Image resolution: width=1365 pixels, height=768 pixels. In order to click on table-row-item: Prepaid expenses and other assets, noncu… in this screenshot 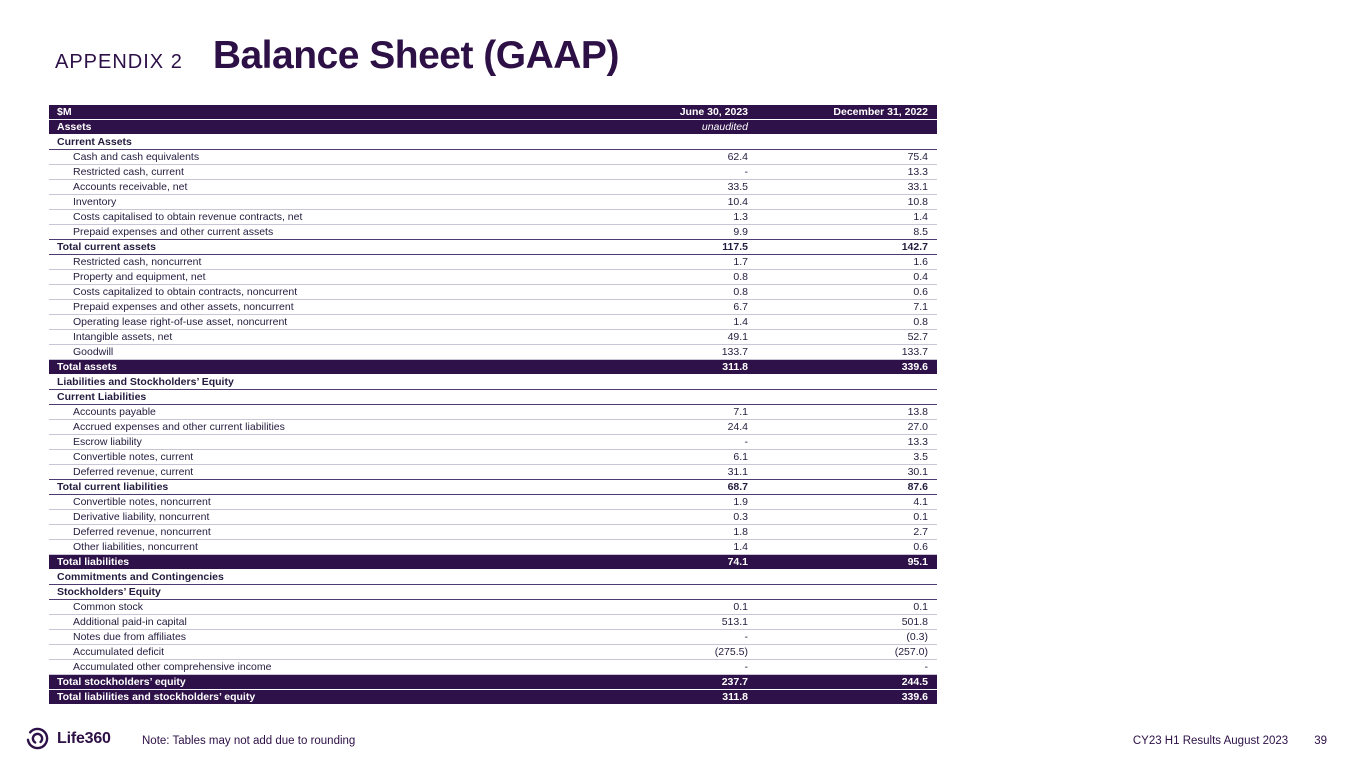, I will do `click(493, 307)`.